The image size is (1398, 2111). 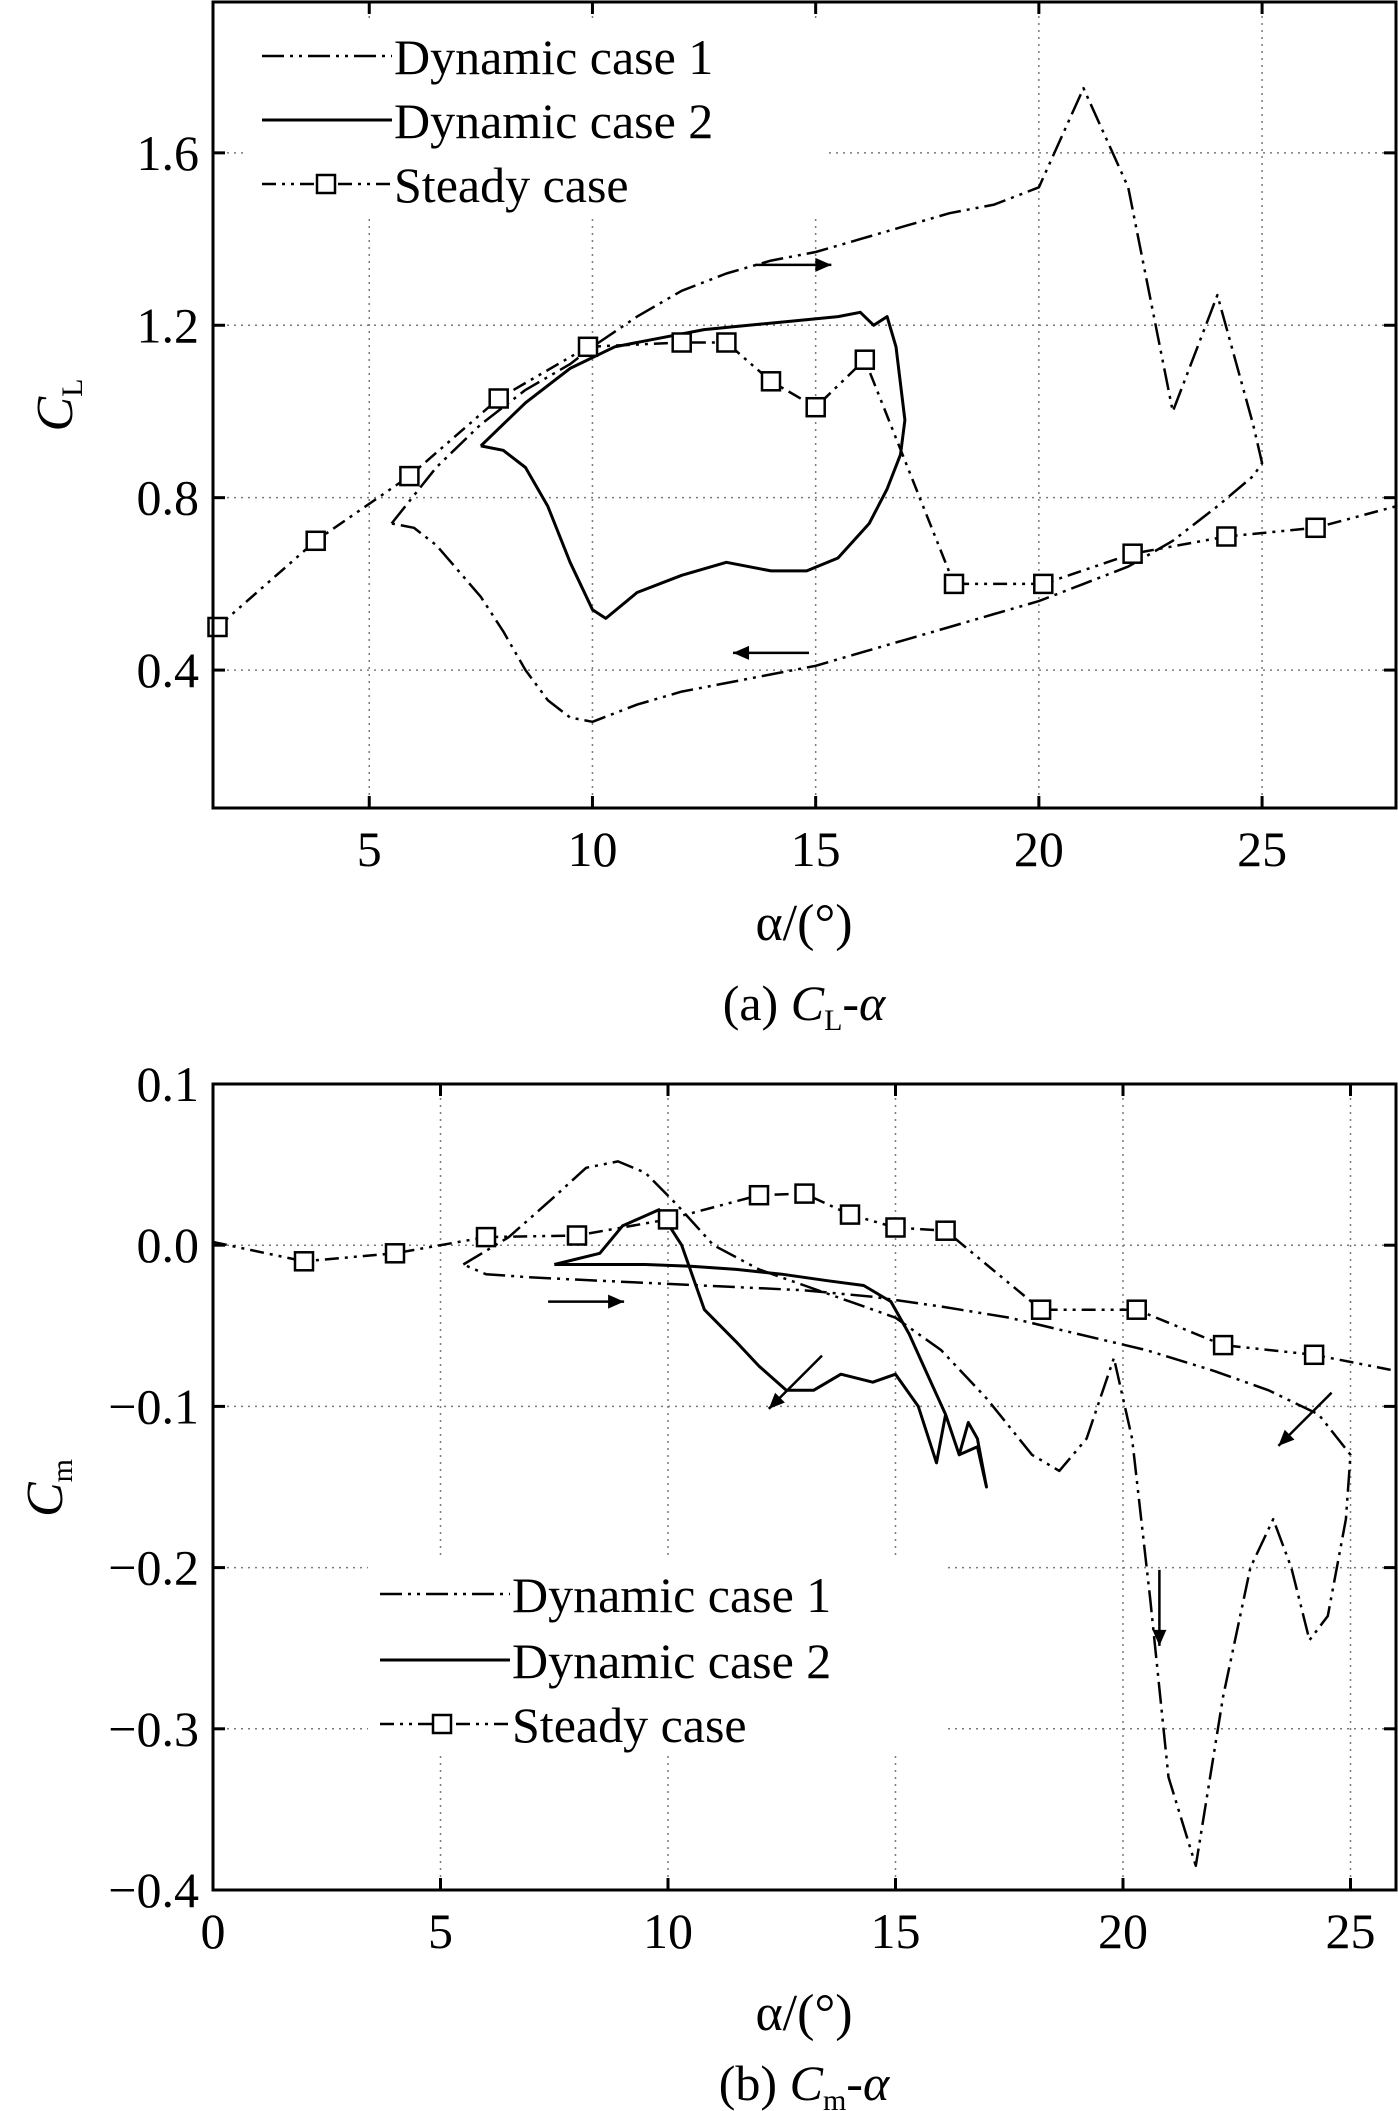 I want to click on chart-b-legend-bg, so click(x=658, y=1655).